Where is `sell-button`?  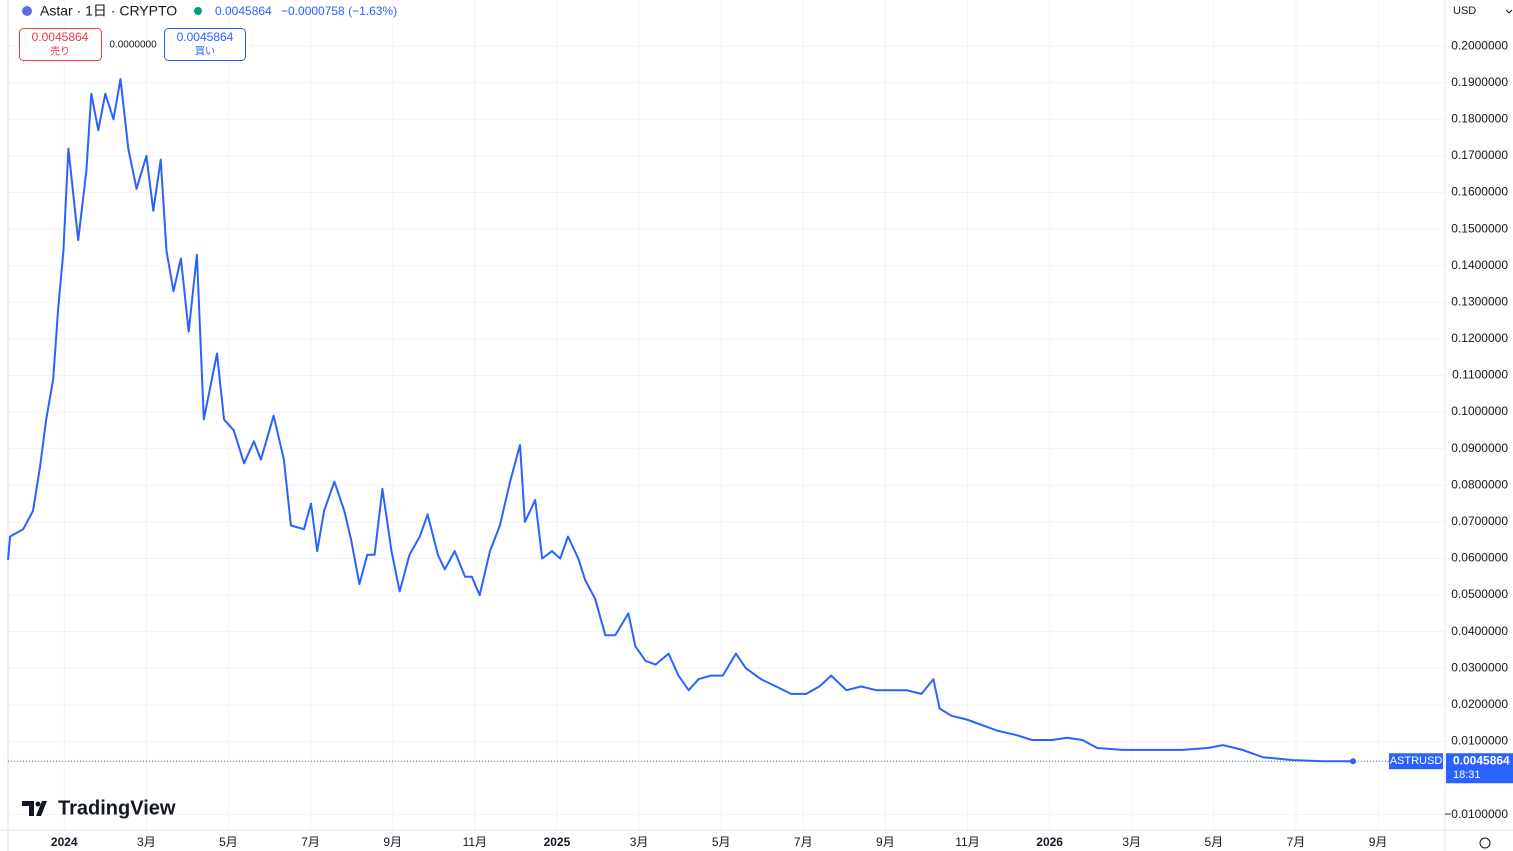
sell-button is located at coordinates (60, 44).